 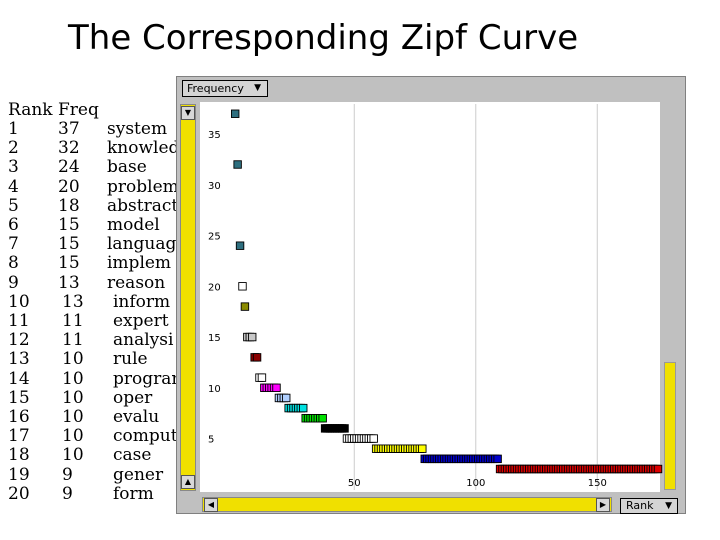 I want to click on rank-cell: 12, so click(x=19, y=340).